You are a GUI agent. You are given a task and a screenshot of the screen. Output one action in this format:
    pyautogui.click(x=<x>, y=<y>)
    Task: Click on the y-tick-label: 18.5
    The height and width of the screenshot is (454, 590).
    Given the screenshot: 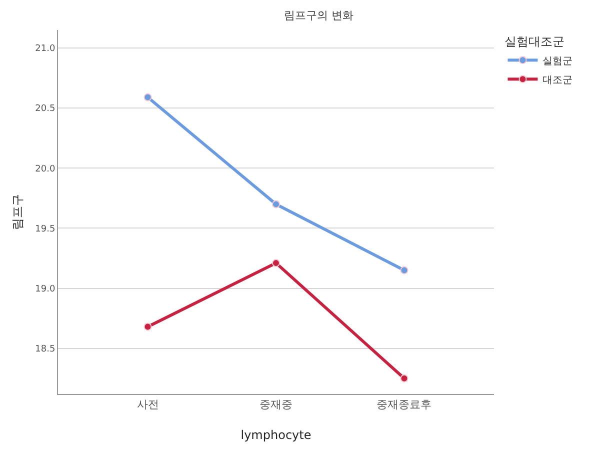 What is the action you would take?
    pyautogui.click(x=45, y=349)
    